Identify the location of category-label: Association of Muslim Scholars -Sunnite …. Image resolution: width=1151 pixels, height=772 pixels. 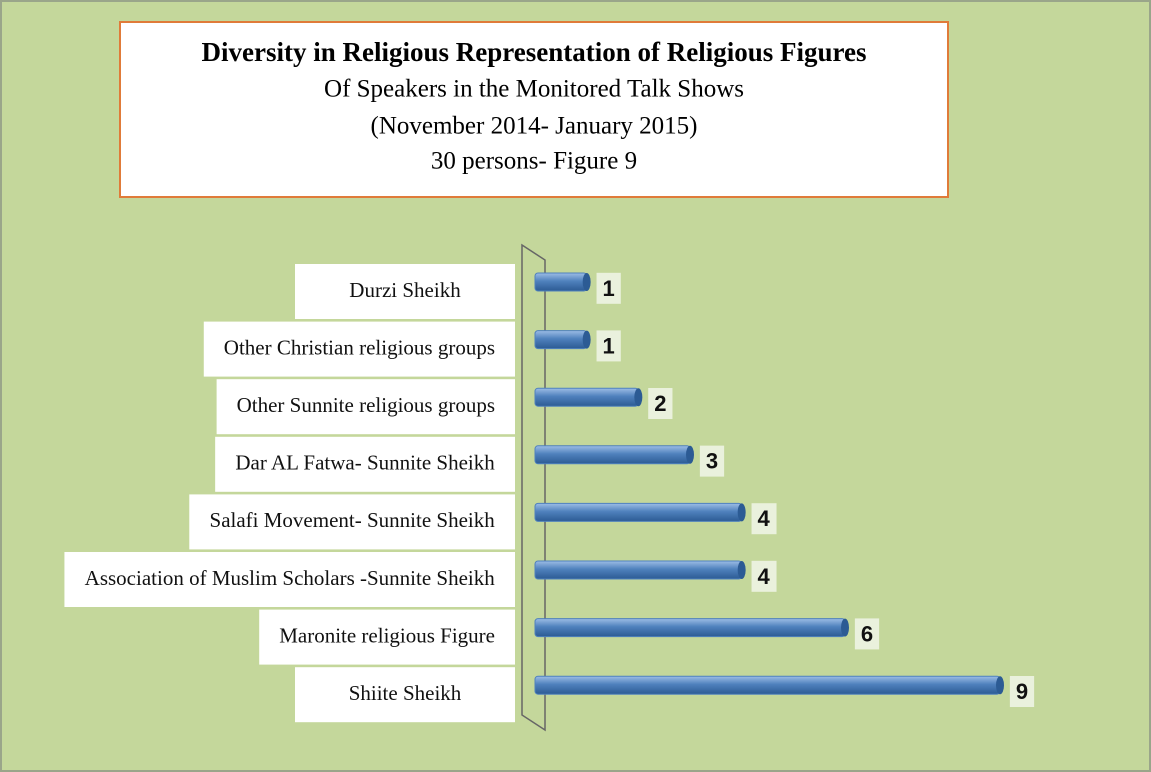
(290, 578).